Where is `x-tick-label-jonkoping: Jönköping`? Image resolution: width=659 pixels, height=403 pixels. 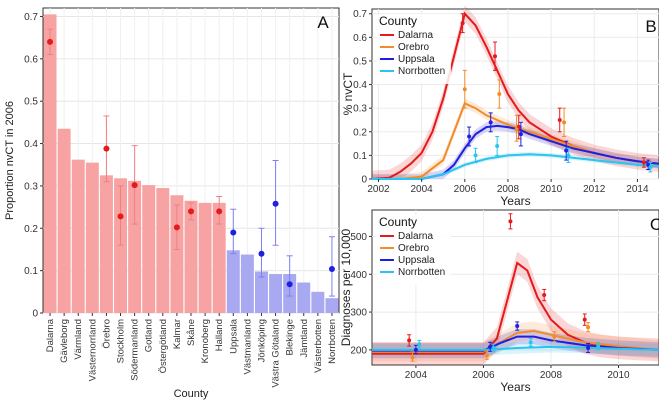 x-tick-label-jonkoping: Jönköping is located at coordinates (261, 340).